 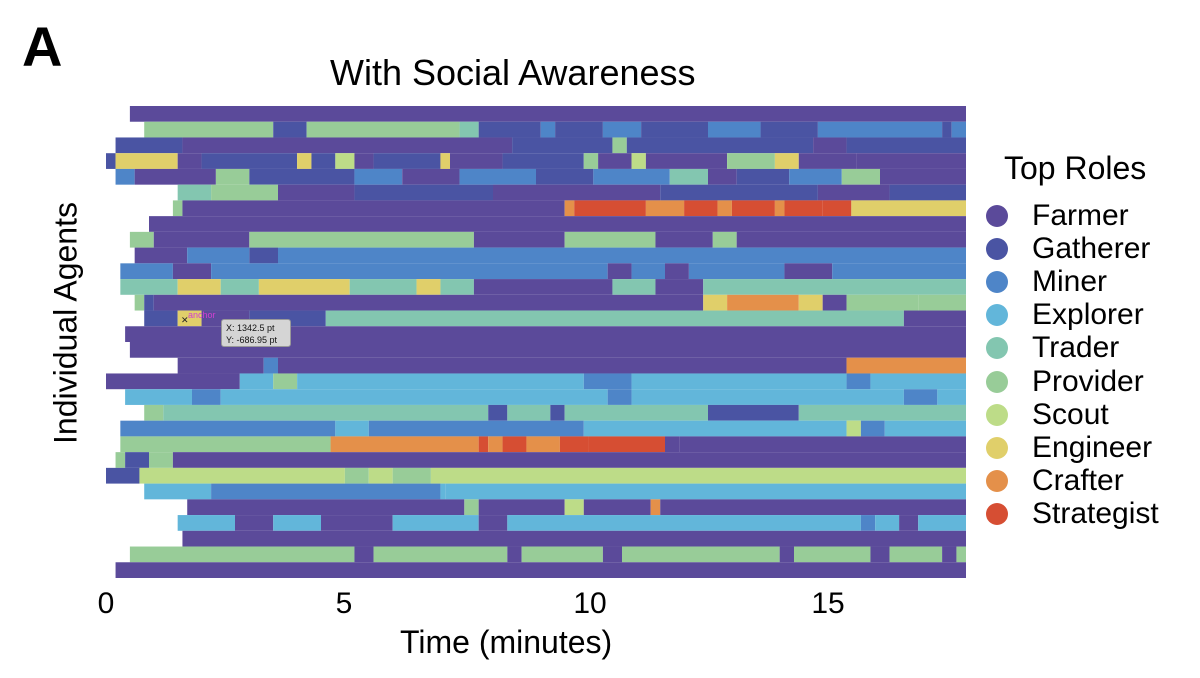 I want to click on legend-label: Crafter, so click(x=1078, y=481).